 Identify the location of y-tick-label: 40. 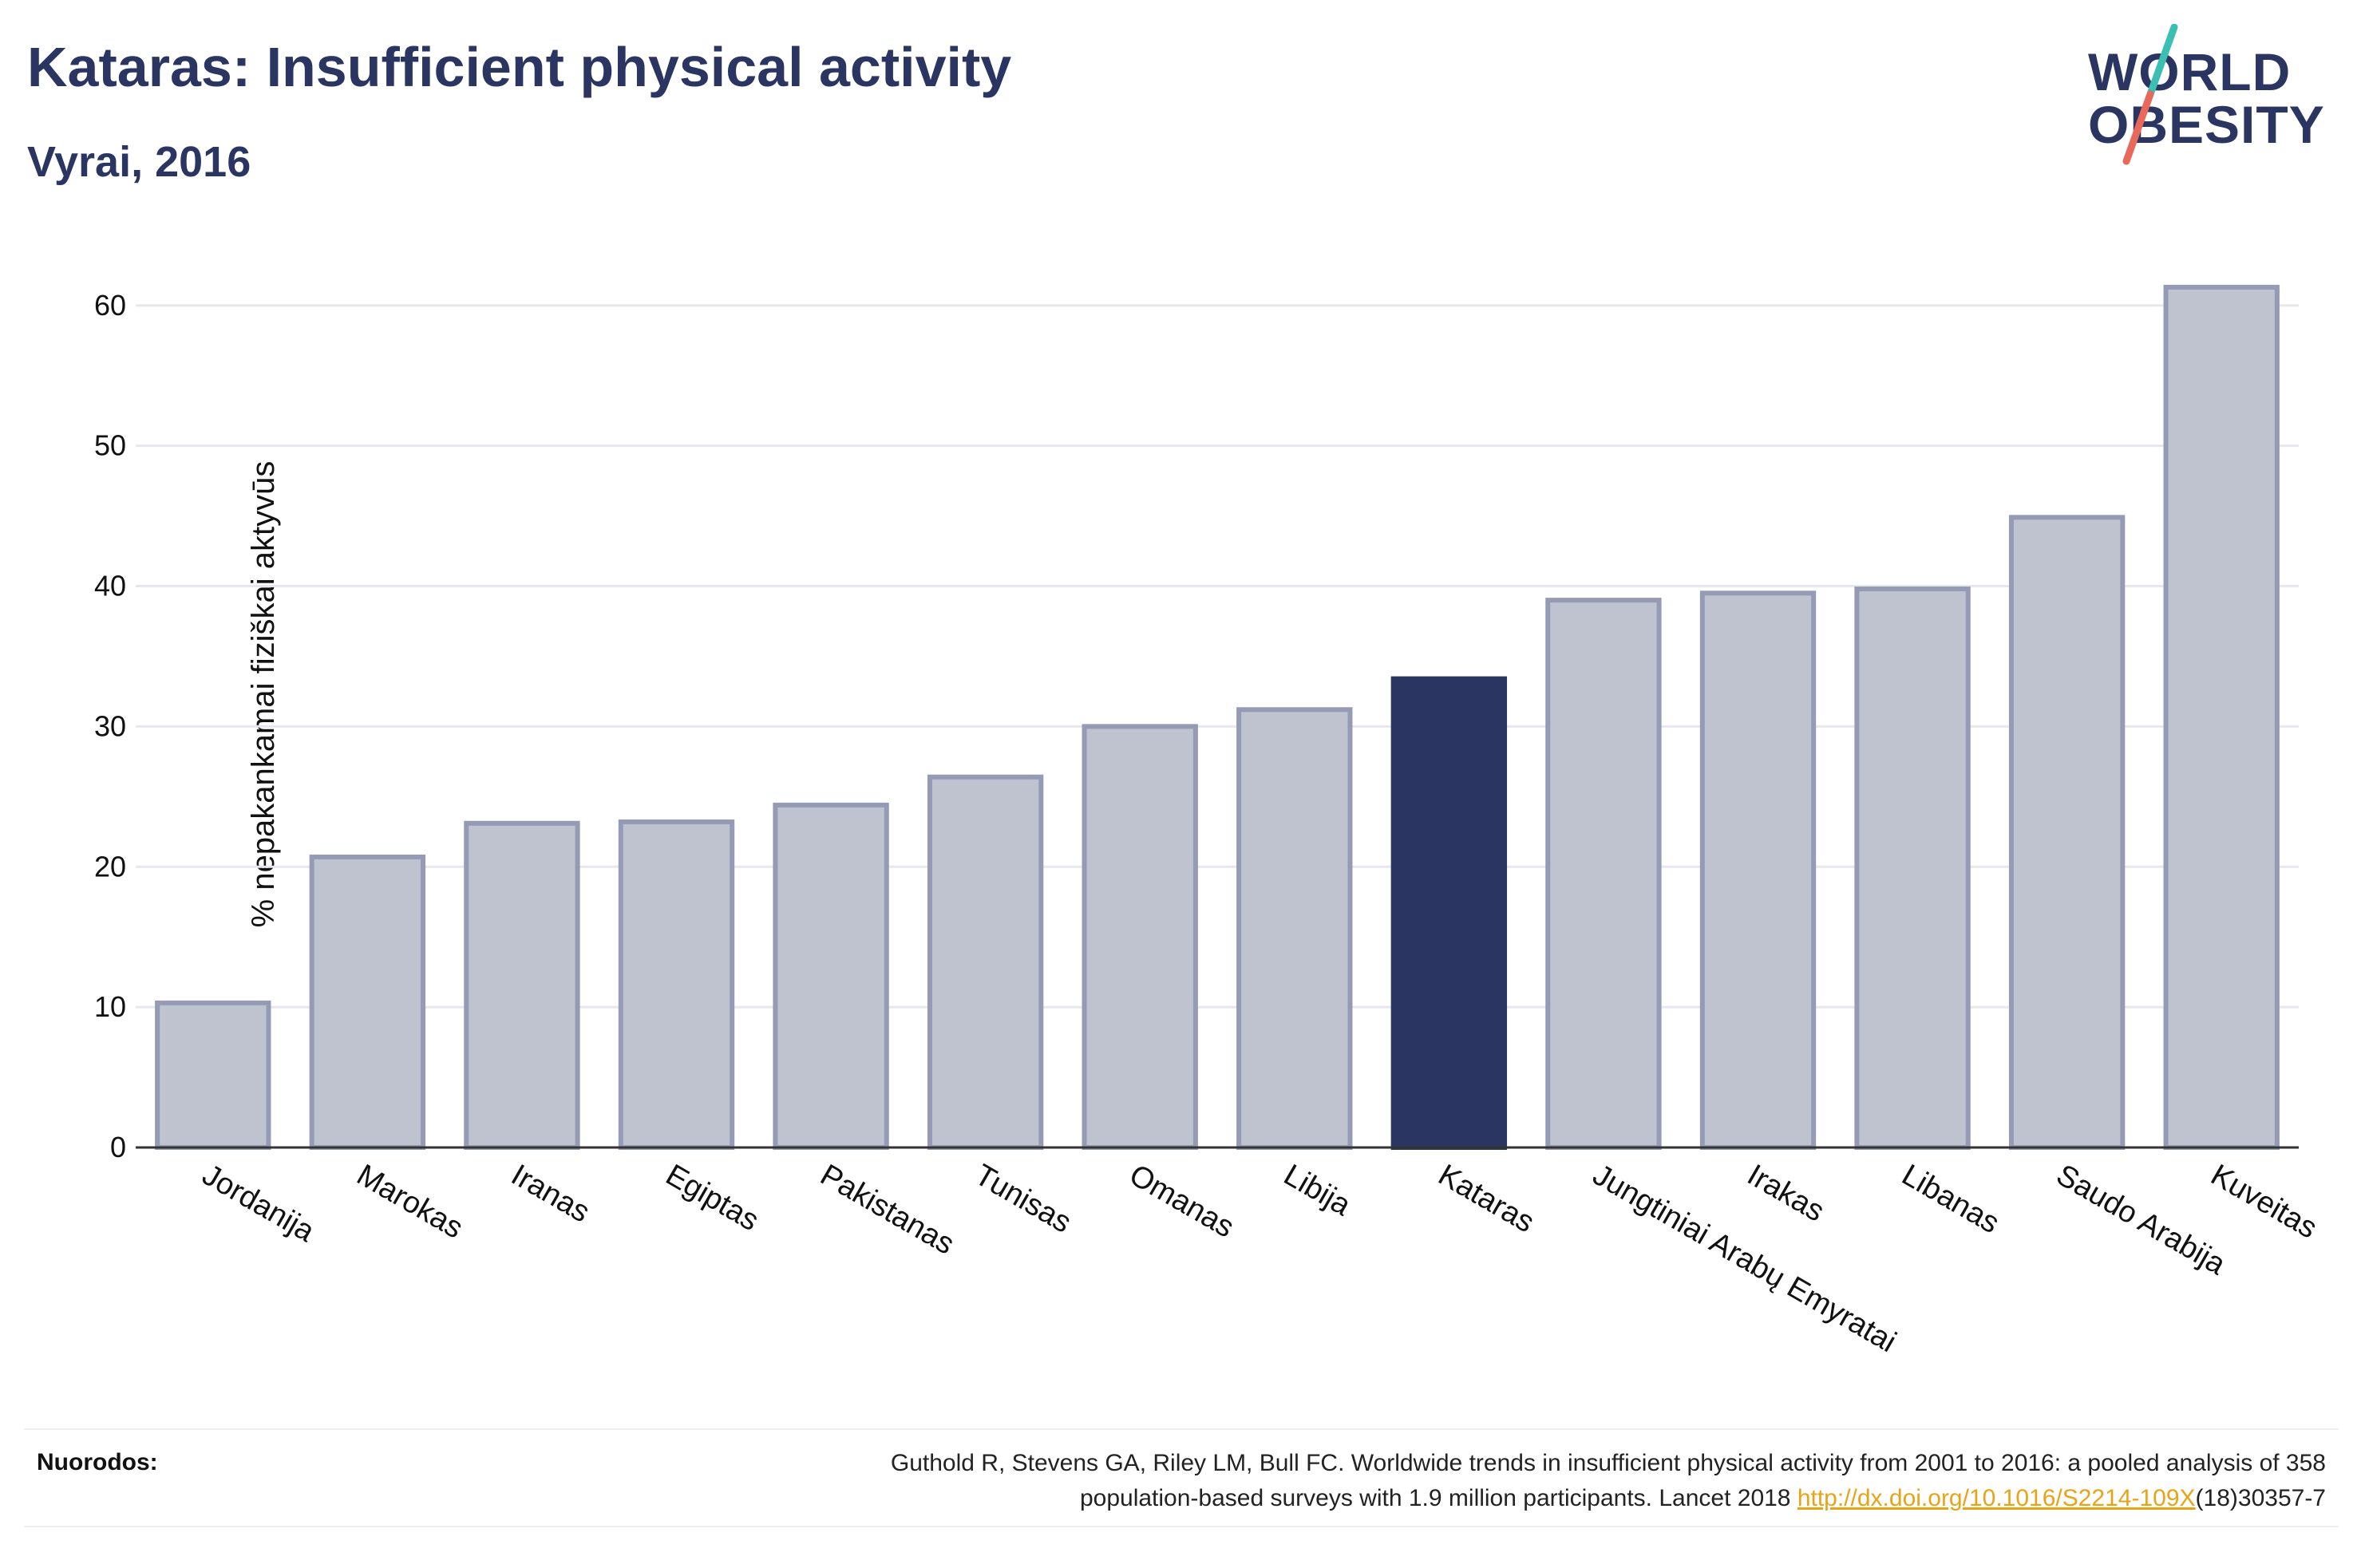
(110, 586).